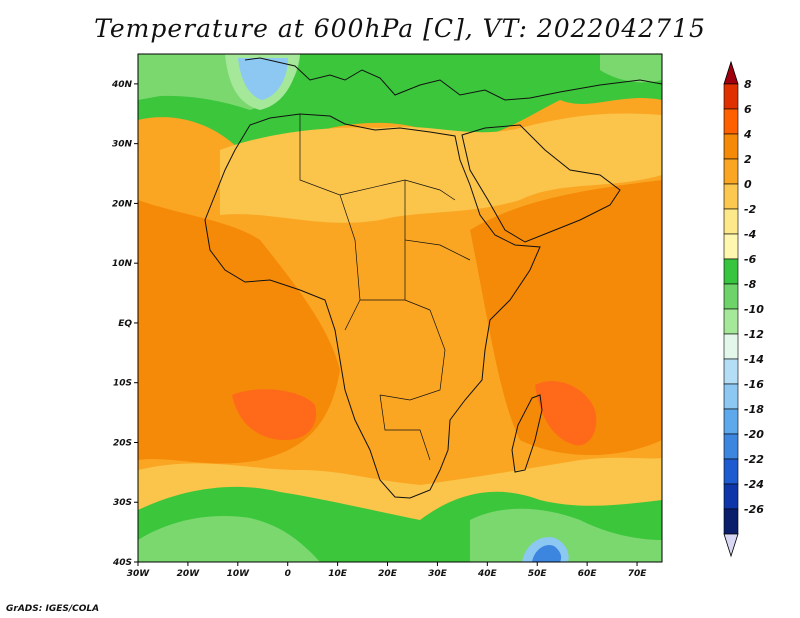 The height and width of the screenshot is (618, 800). Describe the element at coordinates (750, 284) in the screenshot. I see `colorbar-label: -8` at that location.